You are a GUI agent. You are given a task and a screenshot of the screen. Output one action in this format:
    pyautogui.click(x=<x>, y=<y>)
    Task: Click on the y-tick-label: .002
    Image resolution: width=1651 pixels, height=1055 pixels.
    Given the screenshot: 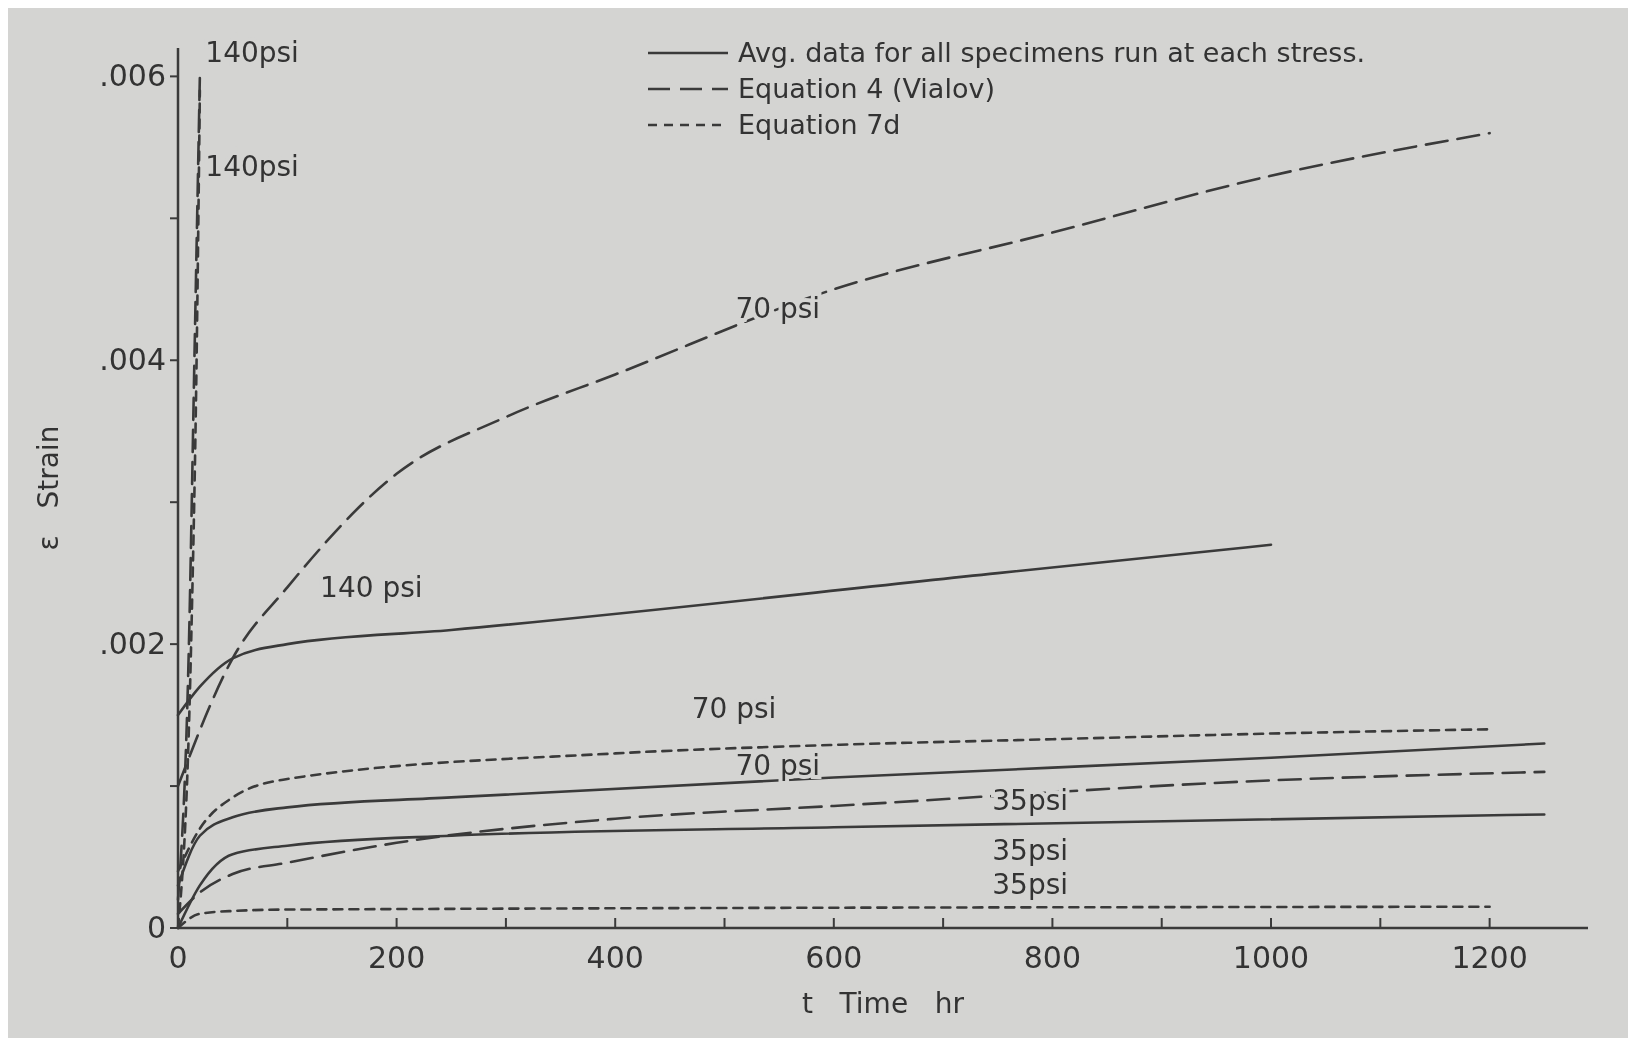 What is the action you would take?
    pyautogui.click(x=132, y=644)
    